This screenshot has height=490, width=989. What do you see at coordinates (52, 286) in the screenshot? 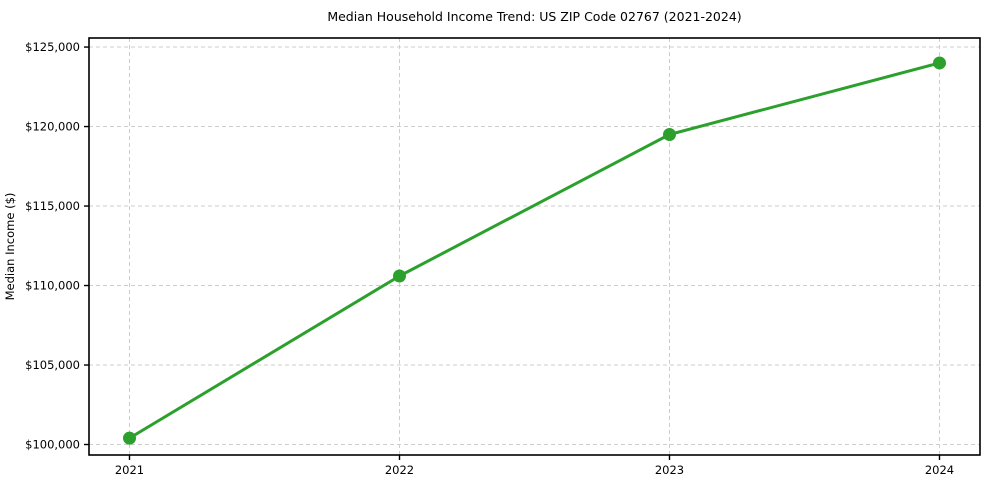
I see `y-tick-label: $110,000` at bounding box center [52, 286].